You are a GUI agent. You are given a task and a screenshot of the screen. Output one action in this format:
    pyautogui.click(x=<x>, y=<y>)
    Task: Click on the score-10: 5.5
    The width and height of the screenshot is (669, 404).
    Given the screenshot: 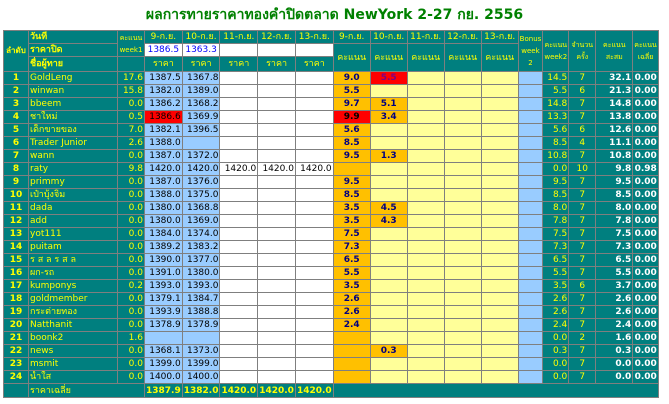 What is the action you would take?
    pyautogui.click(x=388, y=78)
    